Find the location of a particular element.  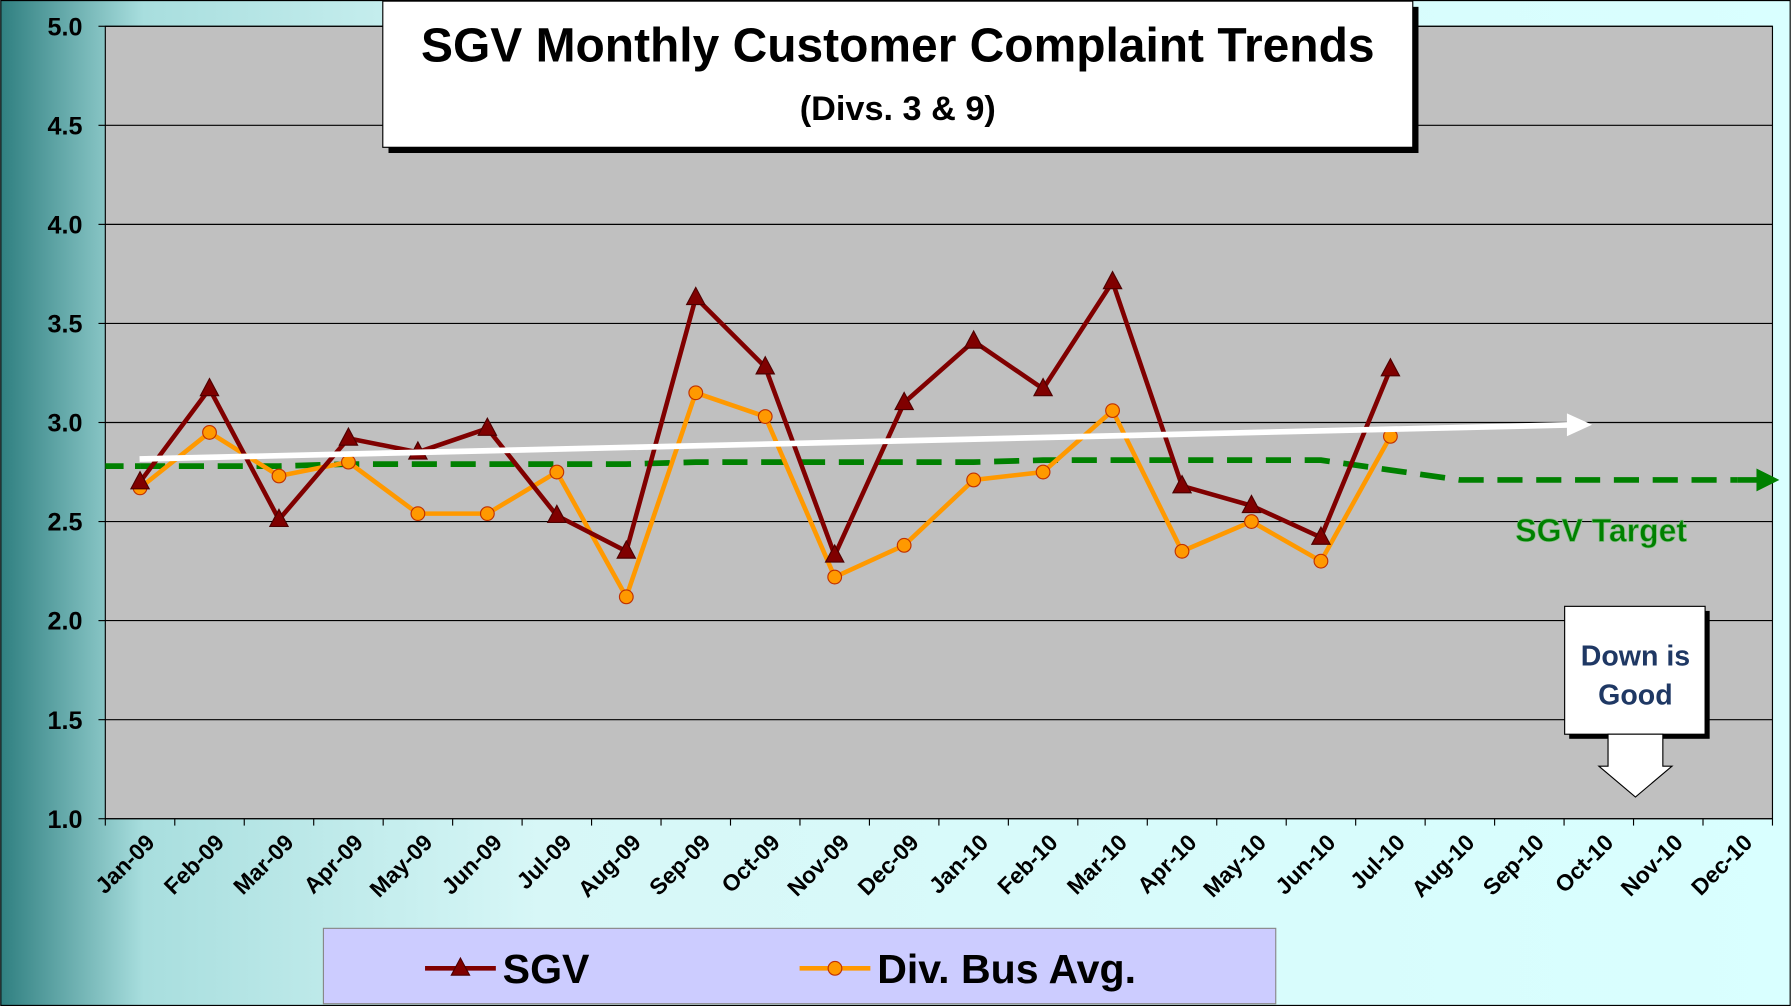

target-line is located at coordinates (939, 470).